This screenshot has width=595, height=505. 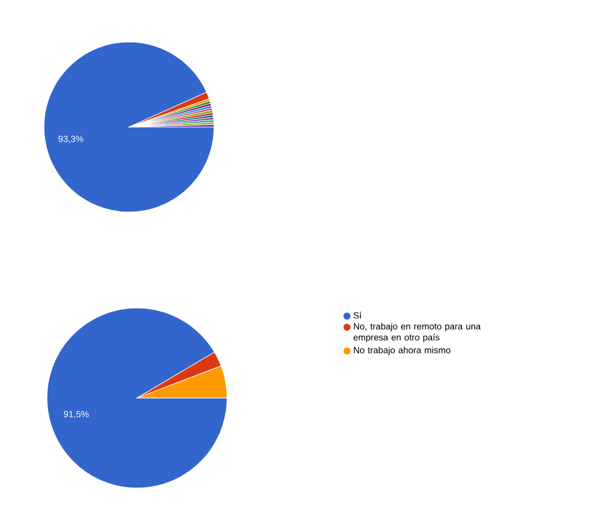 What do you see at coordinates (76, 414) in the screenshot?
I see `data-label: 91,5%` at bounding box center [76, 414].